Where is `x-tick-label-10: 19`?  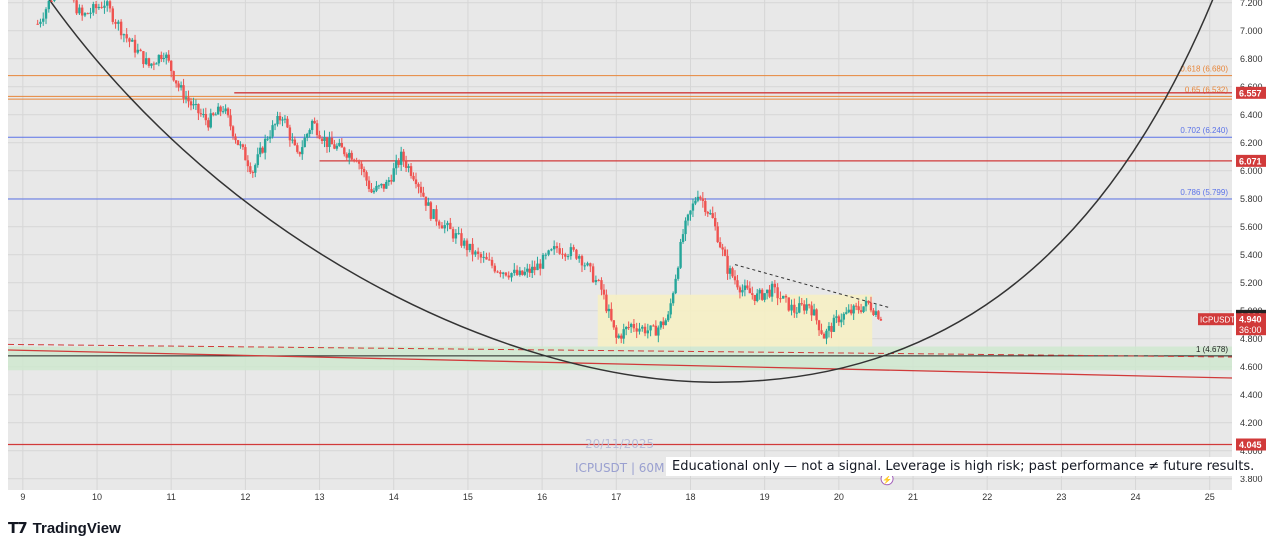 x-tick-label-10: 19 is located at coordinates (765, 497).